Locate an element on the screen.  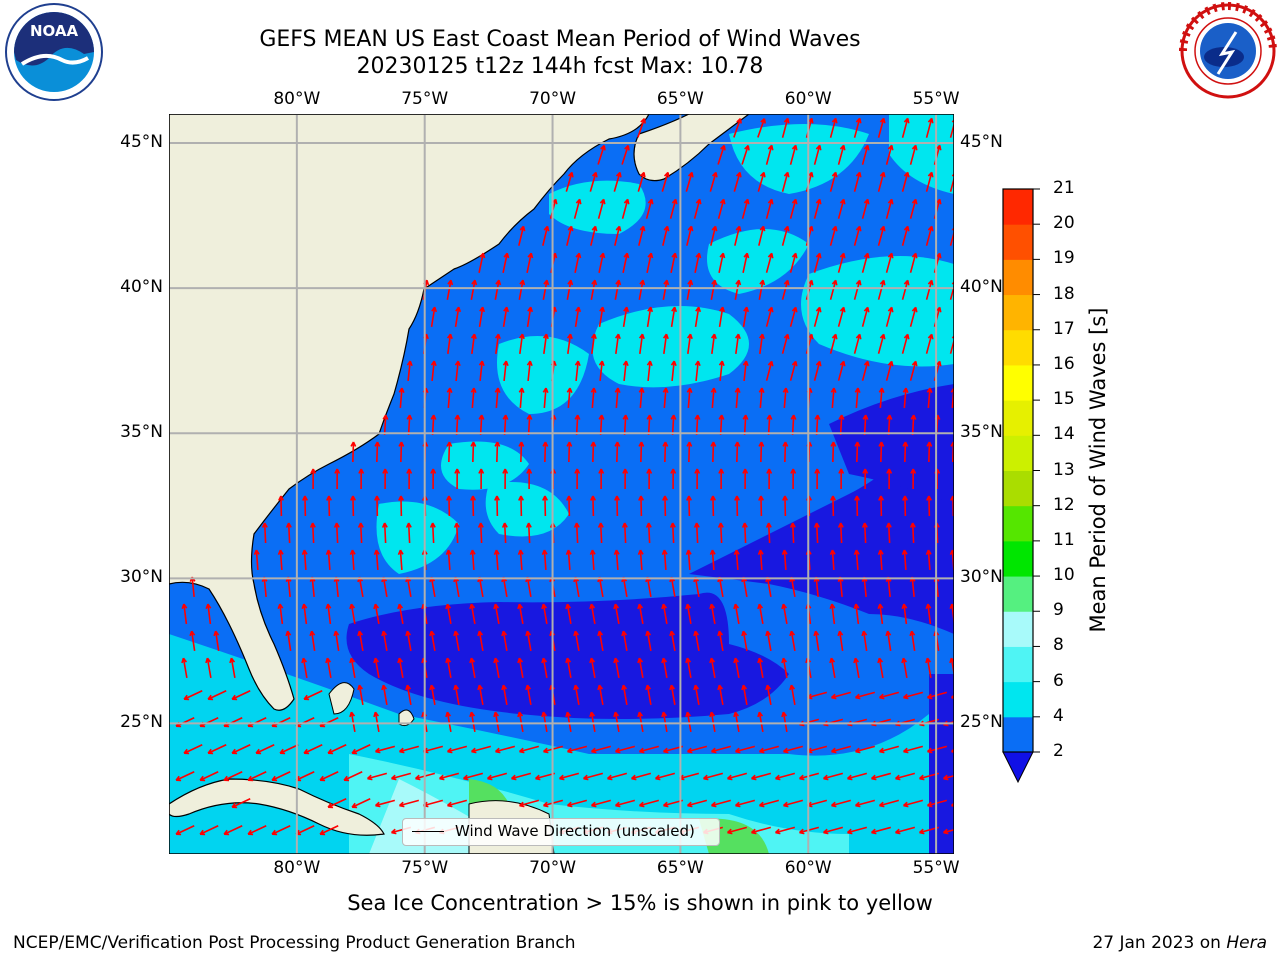
lon-tick-label: 55°W is located at coordinates (936, 99).